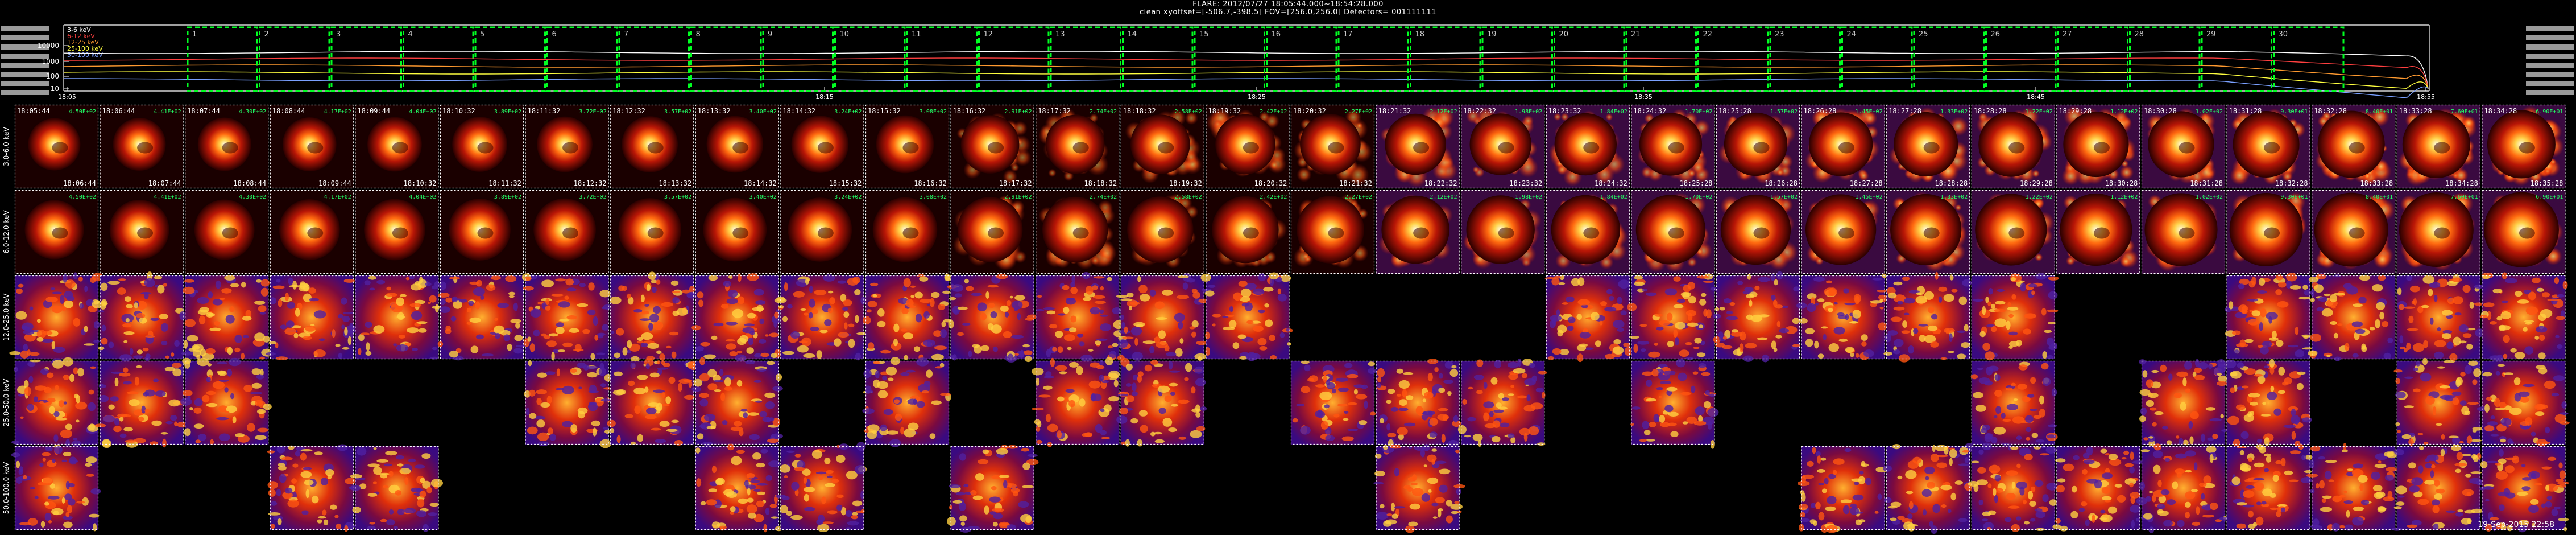 Image resolution: width=2576 pixels, height=535 pixels. What do you see at coordinates (907, 232) in the screenshot?
I see `tile-frame` at bounding box center [907, 232].